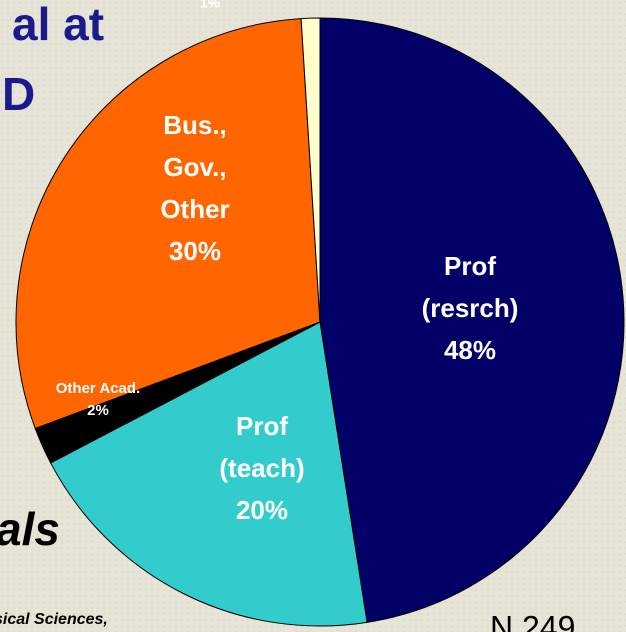 The height and width of the screenshot is (632, 626). Describe the element at coordinates (194, 167) in the screenshot. I see `slice-label: Gov.,` at that location.